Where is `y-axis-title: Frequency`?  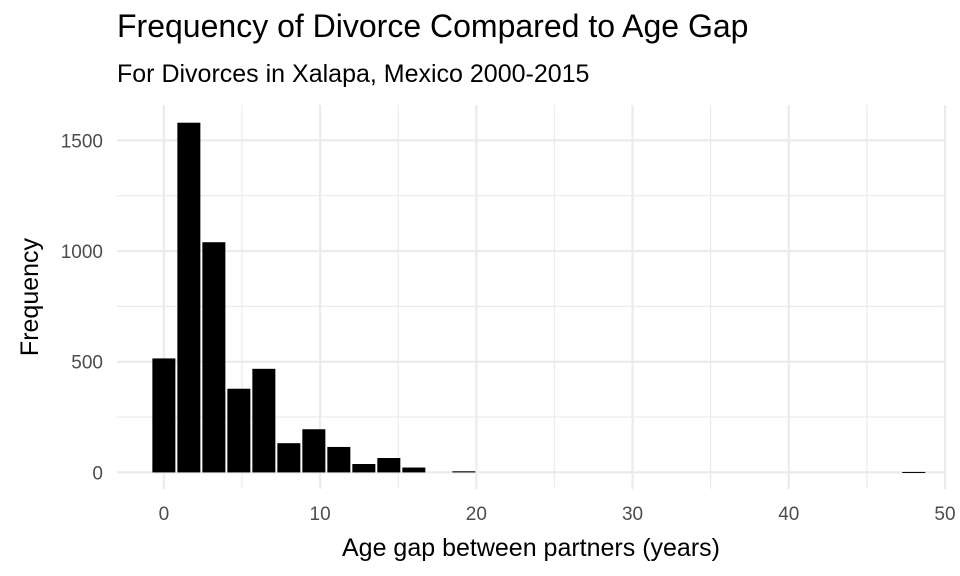
y-axis-title: Frequency is located at coordinates (30, 296).